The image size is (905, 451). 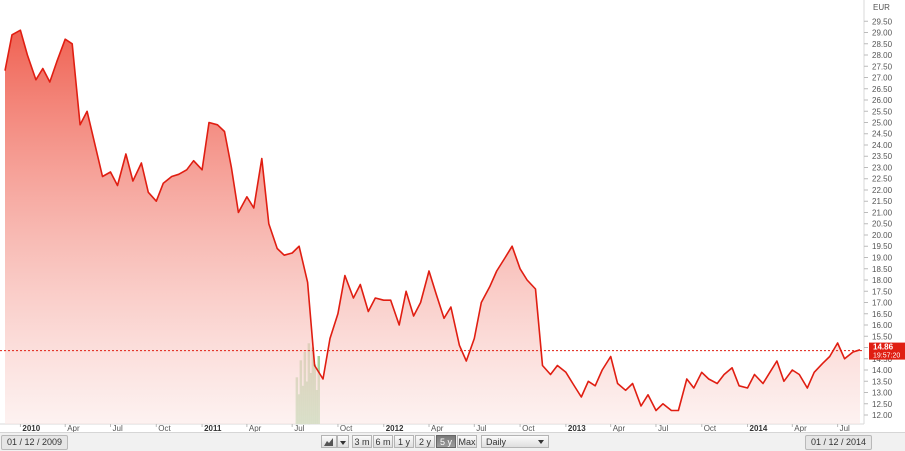 I want to click on x-tick-label: 2013, so click(x=577, y=428).